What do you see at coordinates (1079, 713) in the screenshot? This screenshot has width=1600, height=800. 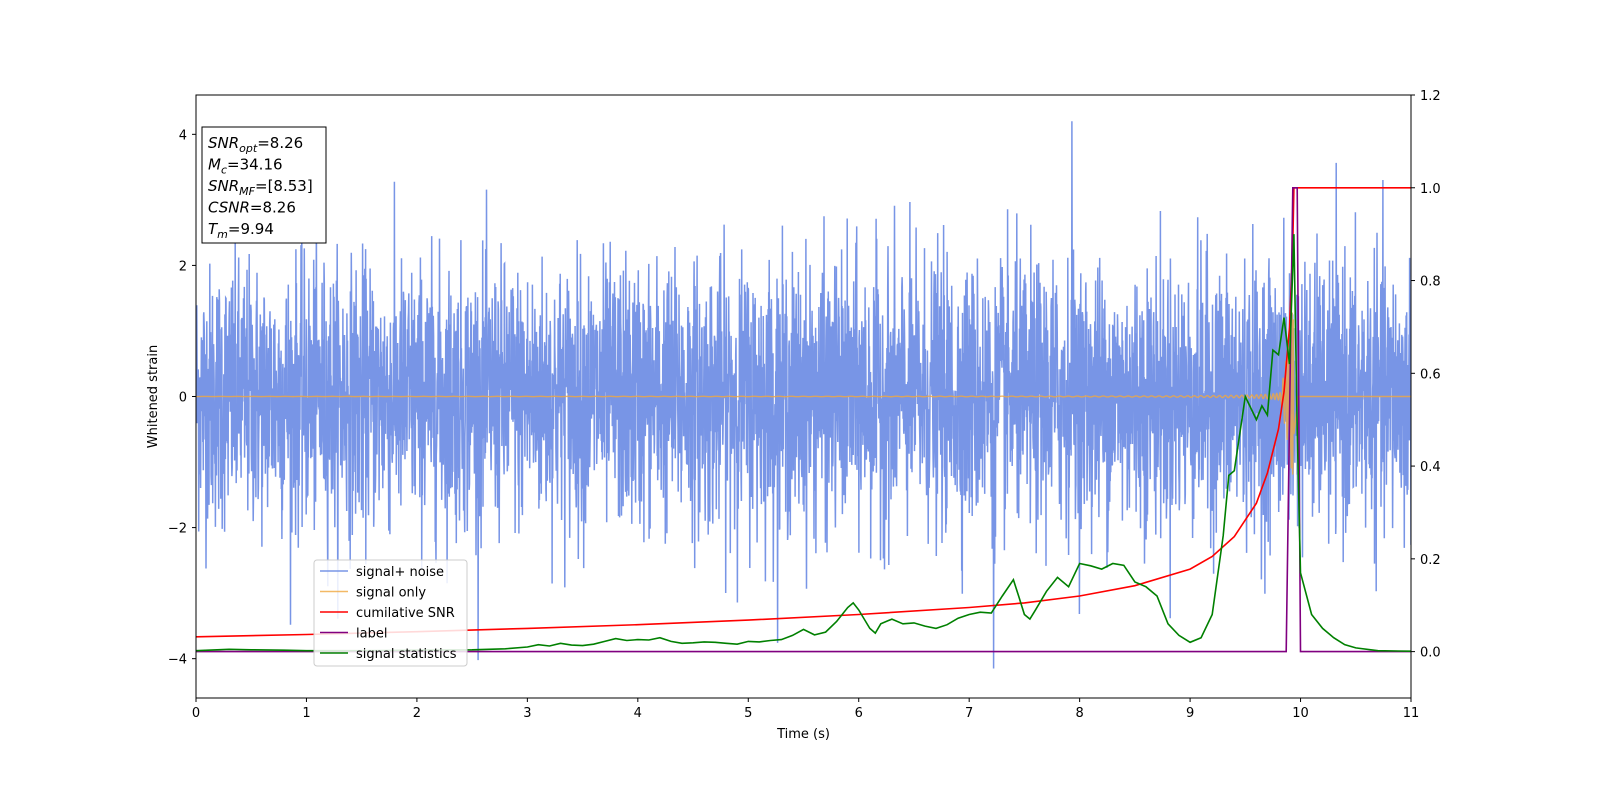 I see `x-tick-label: 8` at bounding box center [1079, 713].